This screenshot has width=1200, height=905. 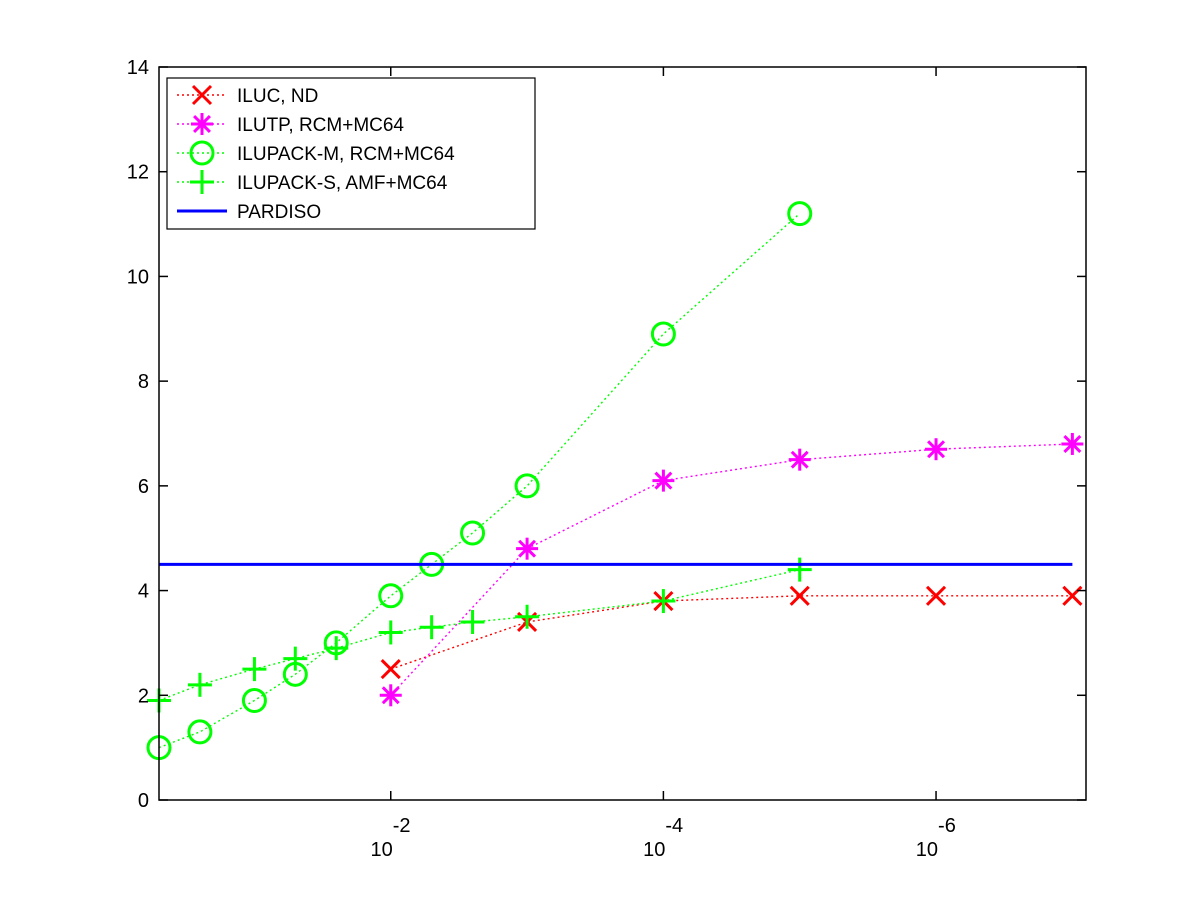 I want to click on legend-item-2: ILUPACK-M, RCM+MC64, so click(x=316, y=153).